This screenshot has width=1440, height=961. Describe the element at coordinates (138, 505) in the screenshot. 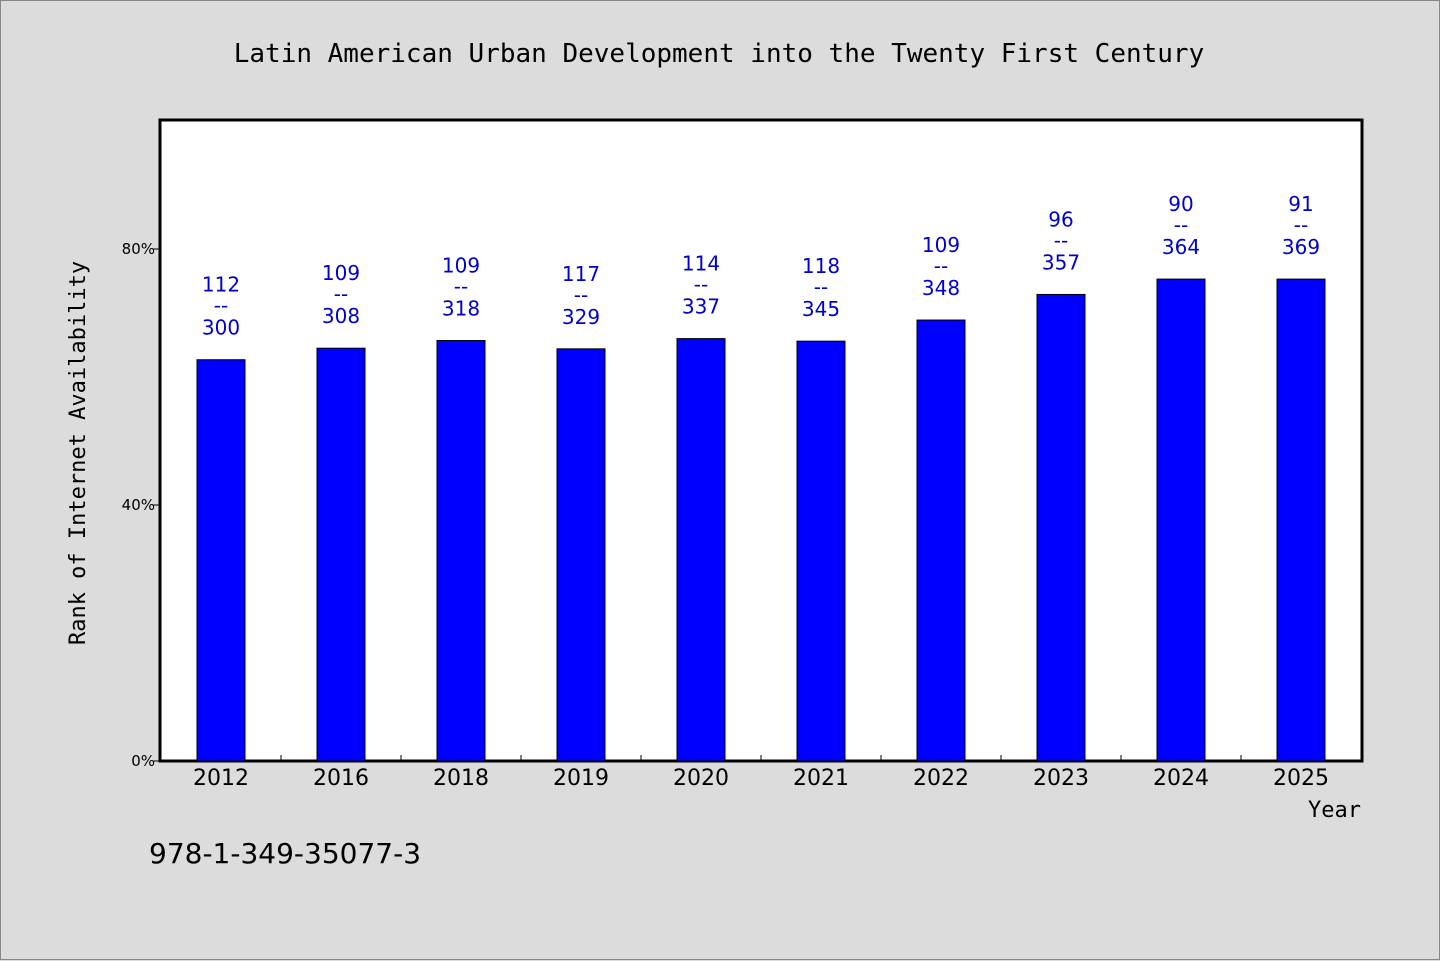

I see `y-tick-label-40: 40%` at that location.